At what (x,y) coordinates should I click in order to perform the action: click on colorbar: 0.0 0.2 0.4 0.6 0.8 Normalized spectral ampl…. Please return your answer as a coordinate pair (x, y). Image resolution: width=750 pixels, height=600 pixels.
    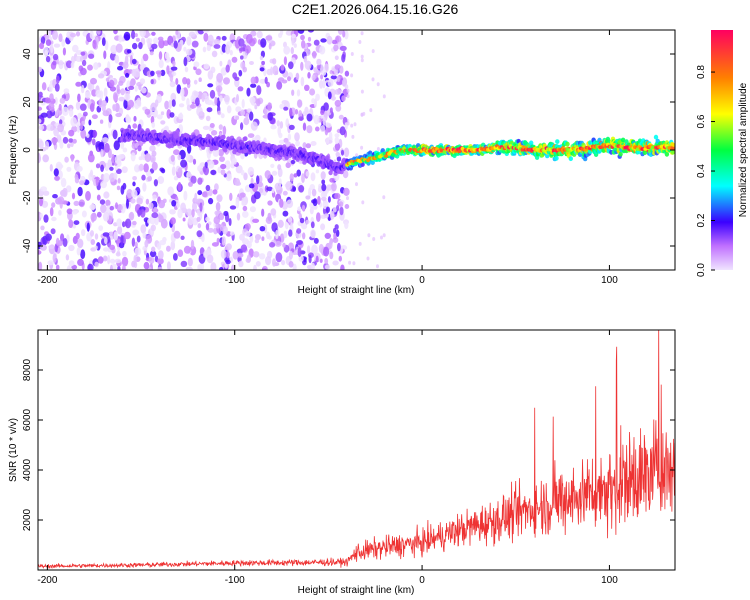
    Looking at the image, I should click on (722, 153).